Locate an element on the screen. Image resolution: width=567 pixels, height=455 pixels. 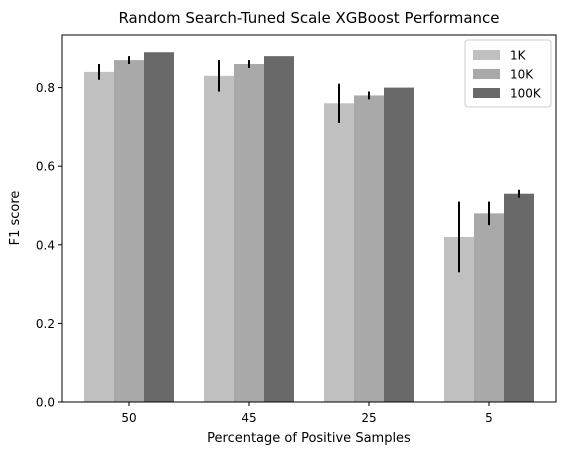
legend-swatch-100K is located at coordinates (486, 93).